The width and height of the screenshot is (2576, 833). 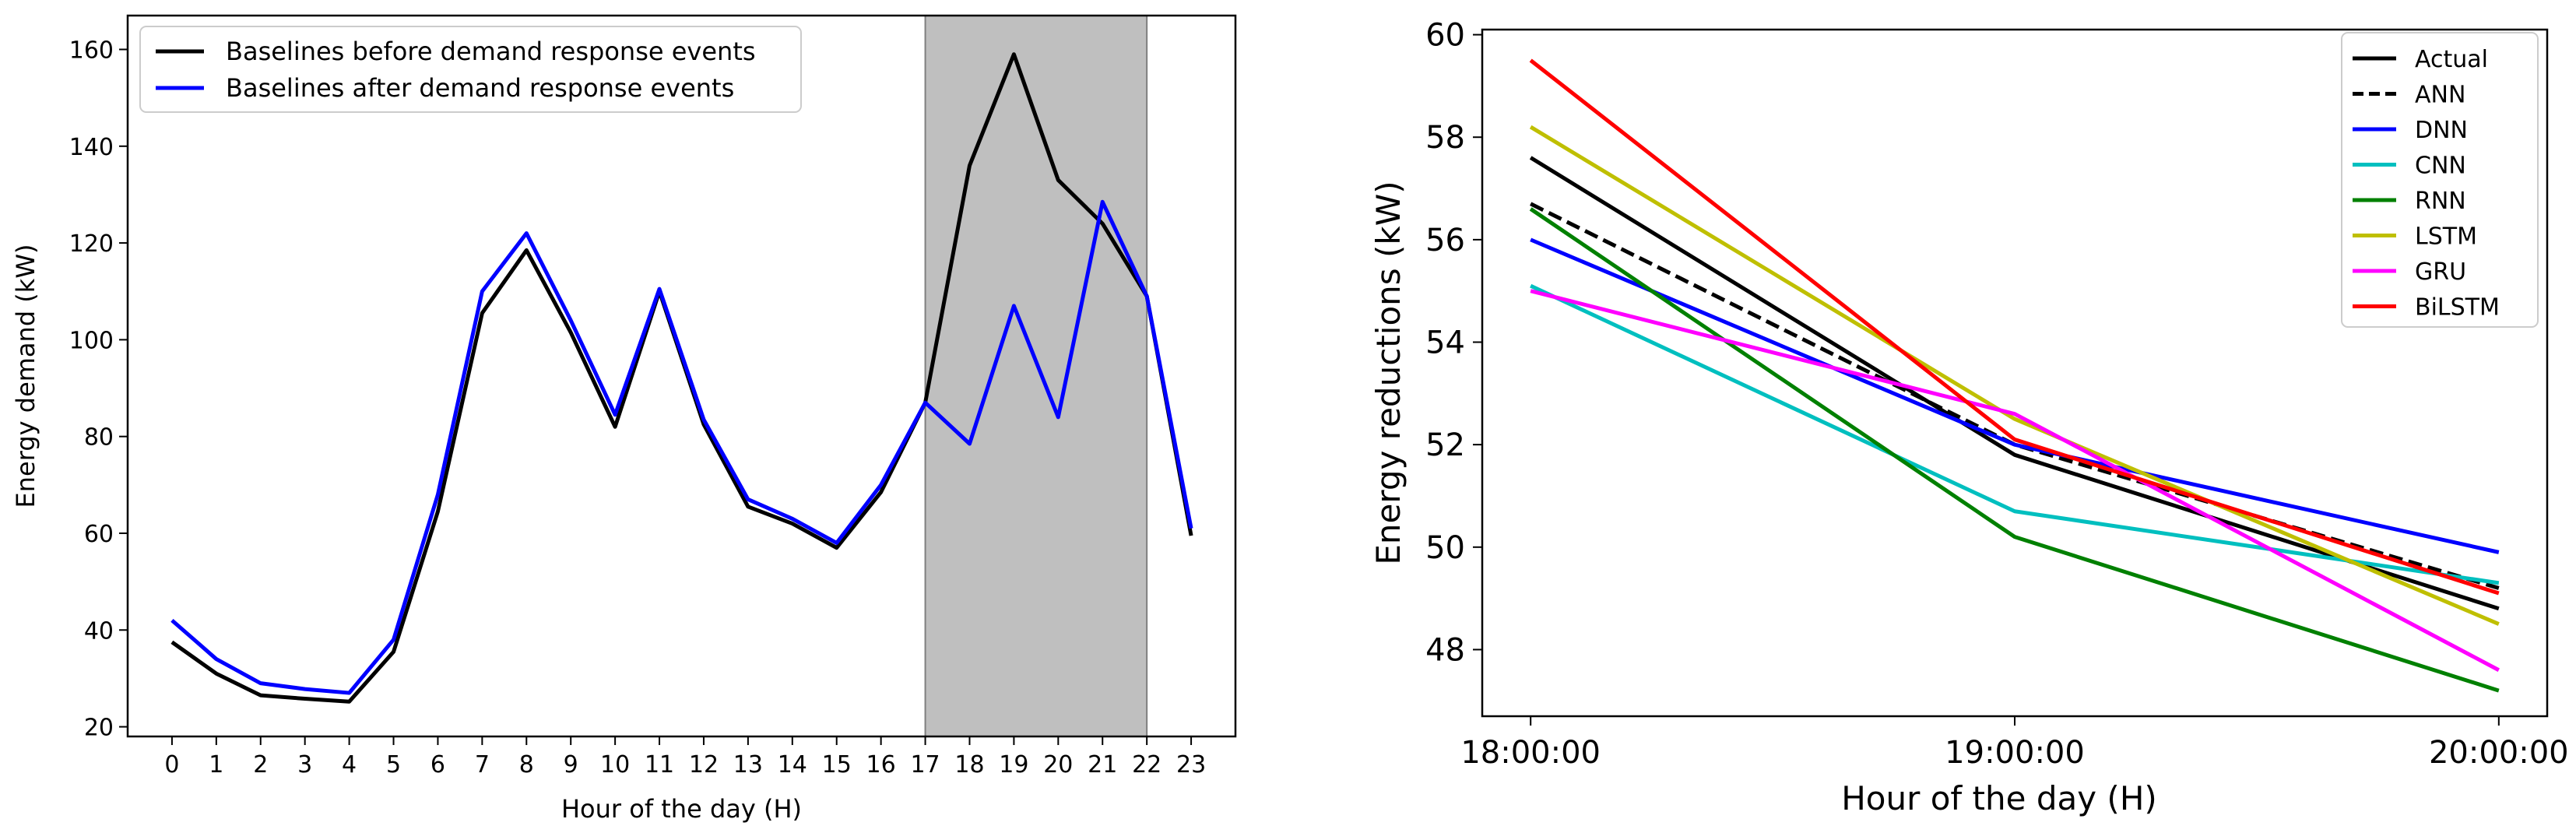 What do you see at coordinates (571, 765) in the screenshot?
I see `x-tick-label: 9` at bounding box center [571, 765].